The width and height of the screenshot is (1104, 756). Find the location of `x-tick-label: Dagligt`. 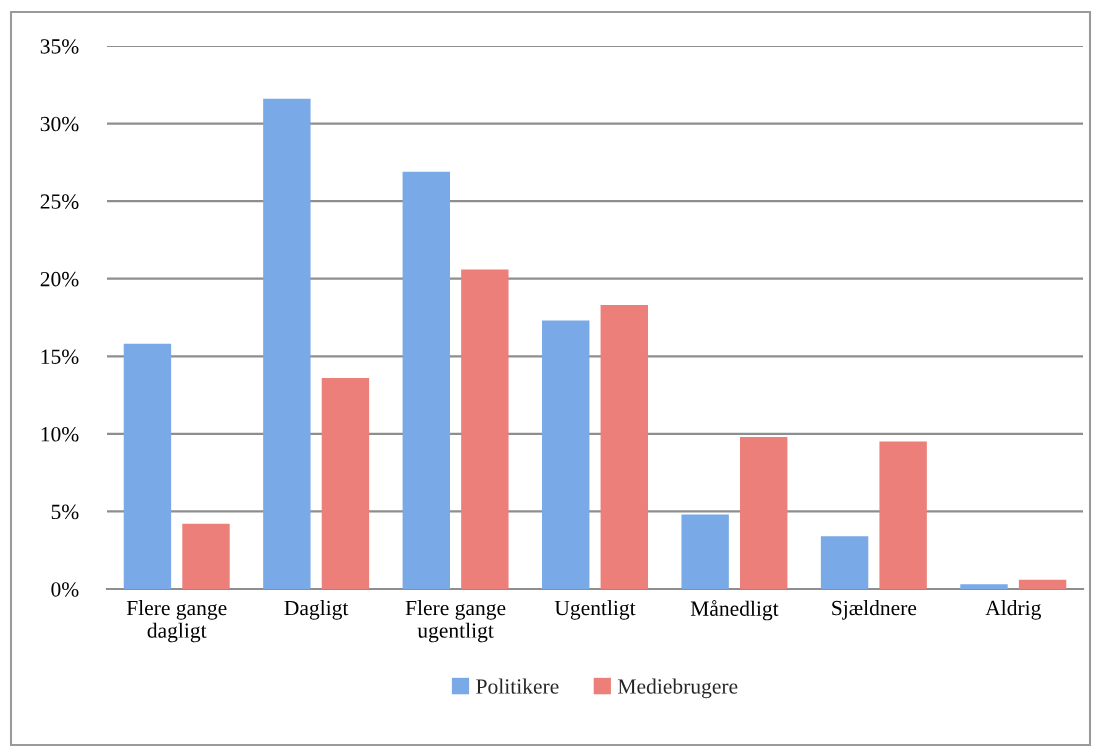

x-tick-label: Dagligt is located at coordinates (316, 610).